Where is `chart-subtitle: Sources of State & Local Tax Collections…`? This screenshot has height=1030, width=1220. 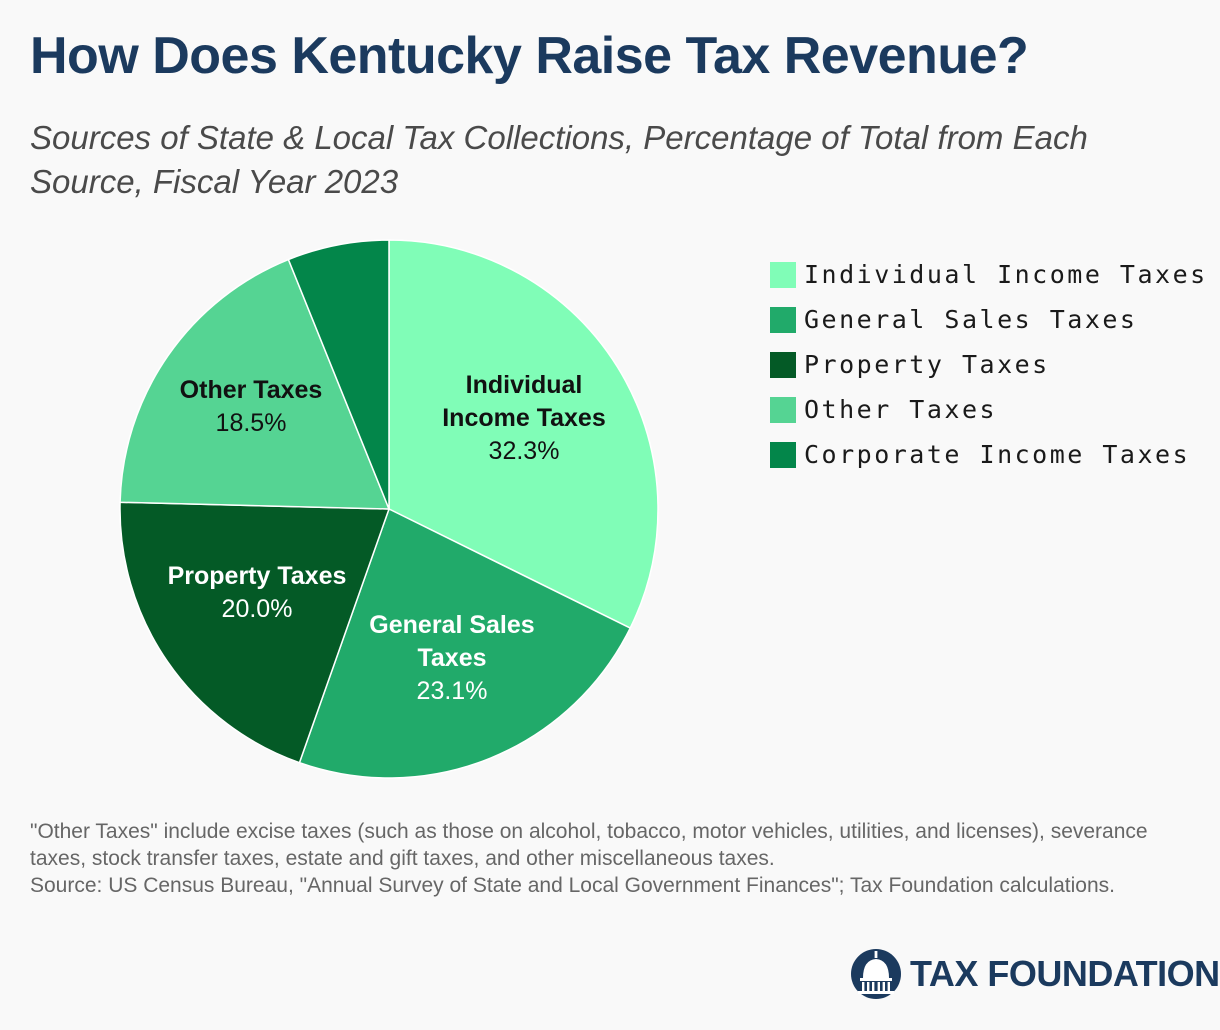
chart-subtitle: Sources of State & Local Tax Collections… is located at coordinates (559, 159).